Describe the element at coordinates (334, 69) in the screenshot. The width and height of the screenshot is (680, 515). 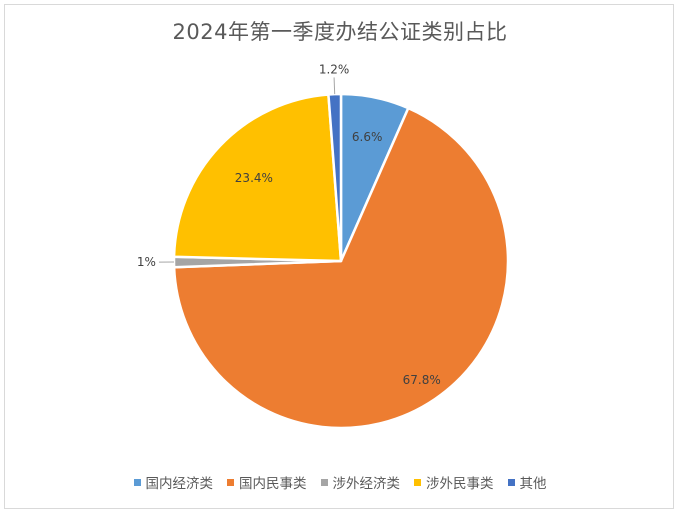
I see `data-label-5: 1.2%` at that location.